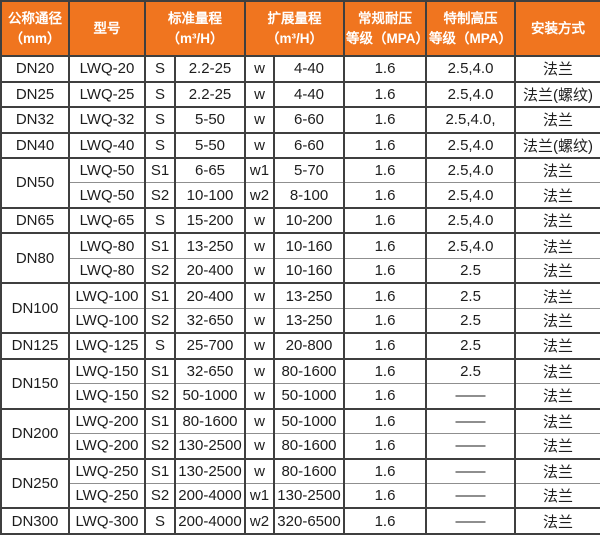  What do you see at coordinates (35, 68) in the screenshot?
I see `diameter-cell: DN20` at bounding box center [35, 68].